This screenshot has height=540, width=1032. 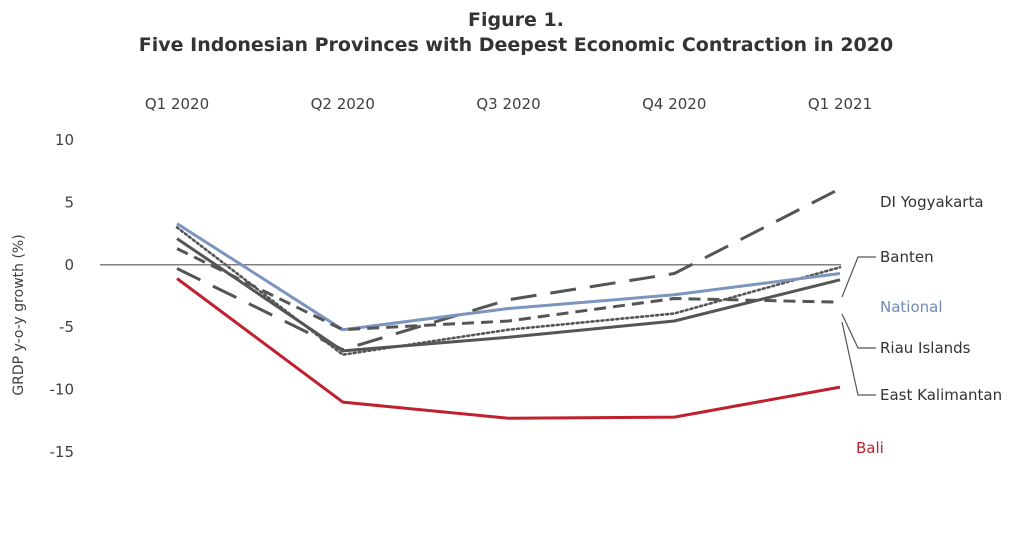 I want to click on y-tick-5: 5, so click(x=69, y=202).